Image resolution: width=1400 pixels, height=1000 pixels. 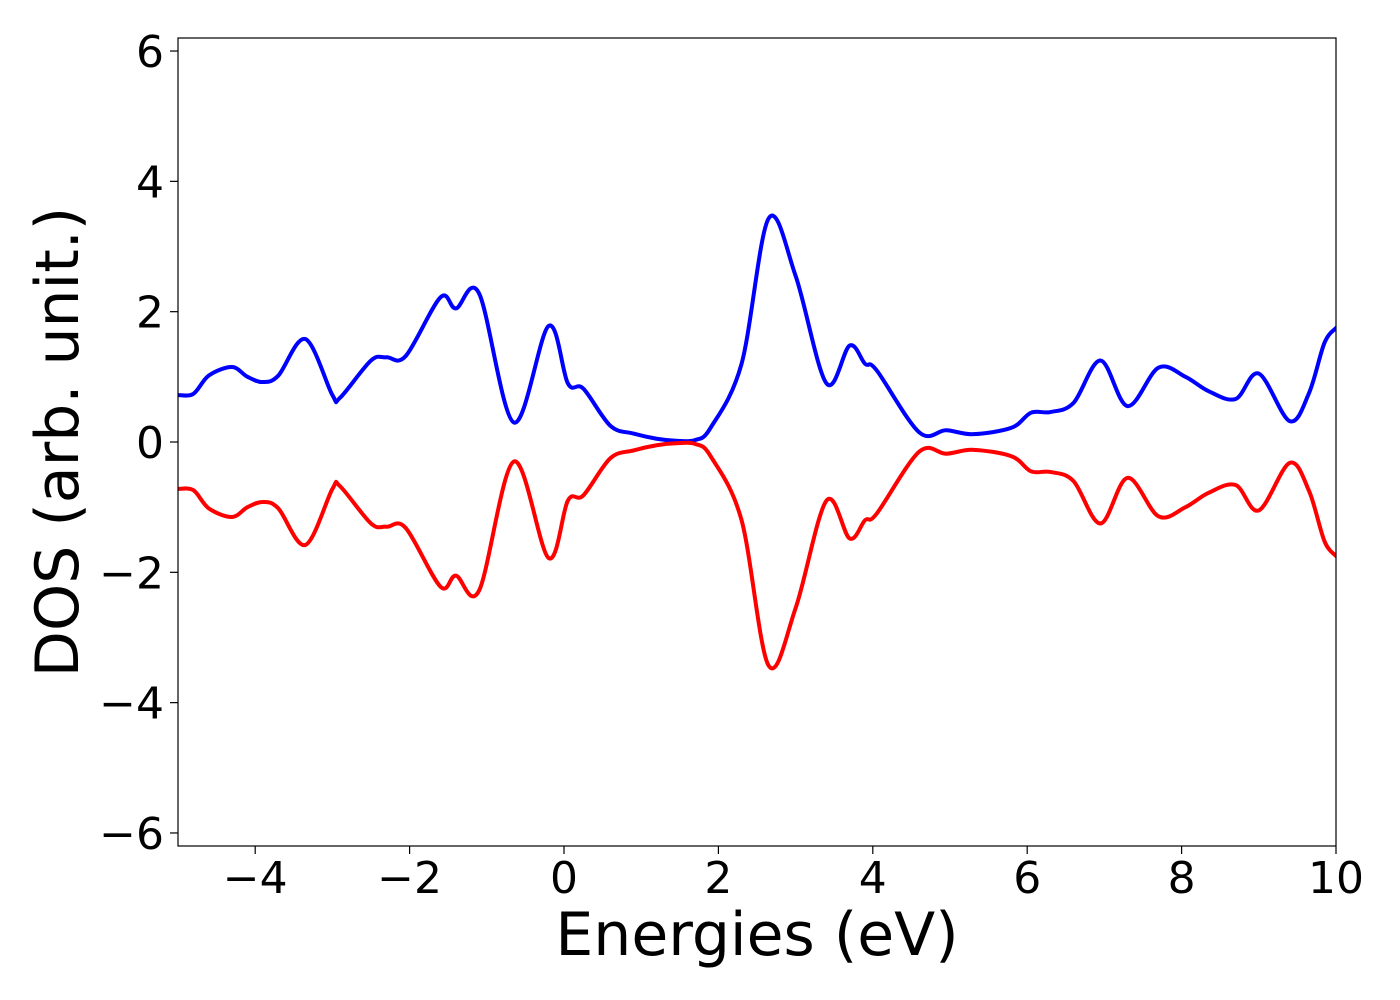 What do you see at coordinates (718, 878) in the screenshot?
I see `x-tick-label: 2` at bounding box center [718, 878].